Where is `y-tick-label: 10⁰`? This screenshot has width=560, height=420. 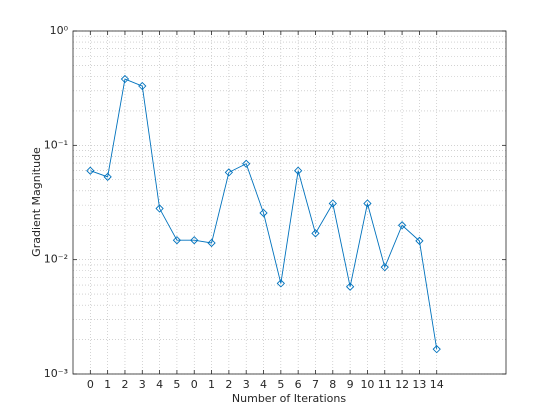 y-tick-label: 10⁰ is located at coordinates (59, 30).